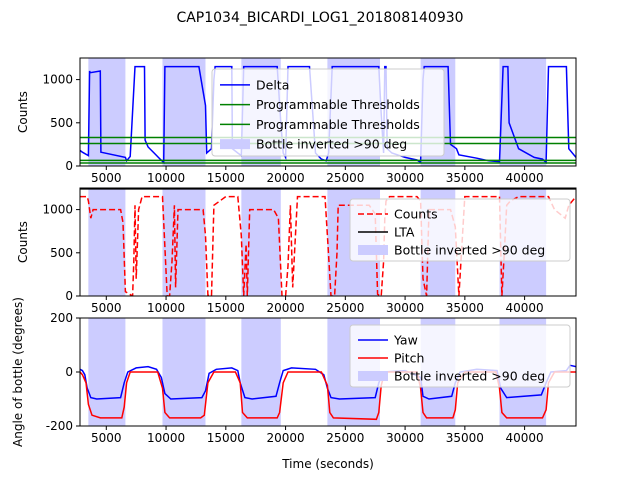  I want to click on y-axis-label: Angle of bottle (degrees), so click(18, 372).